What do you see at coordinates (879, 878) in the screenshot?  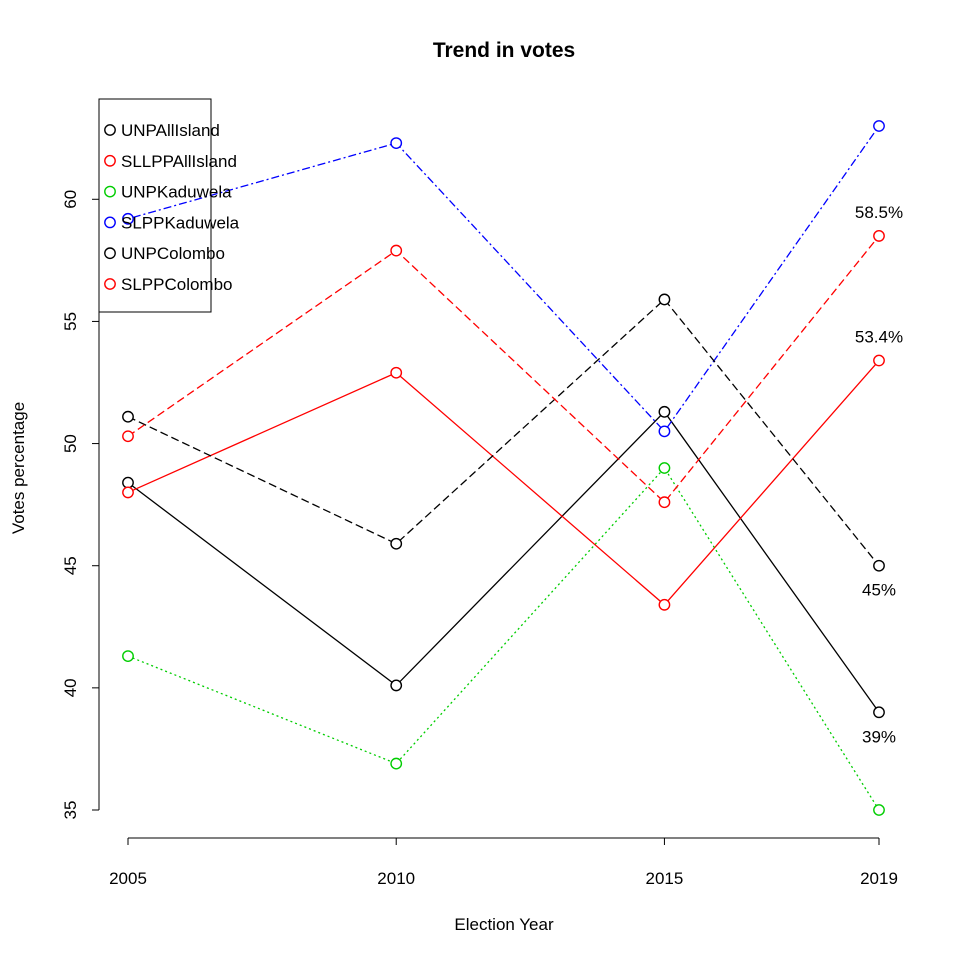 I see `x-tick-label: 2019` at bounding box center [879, 878].